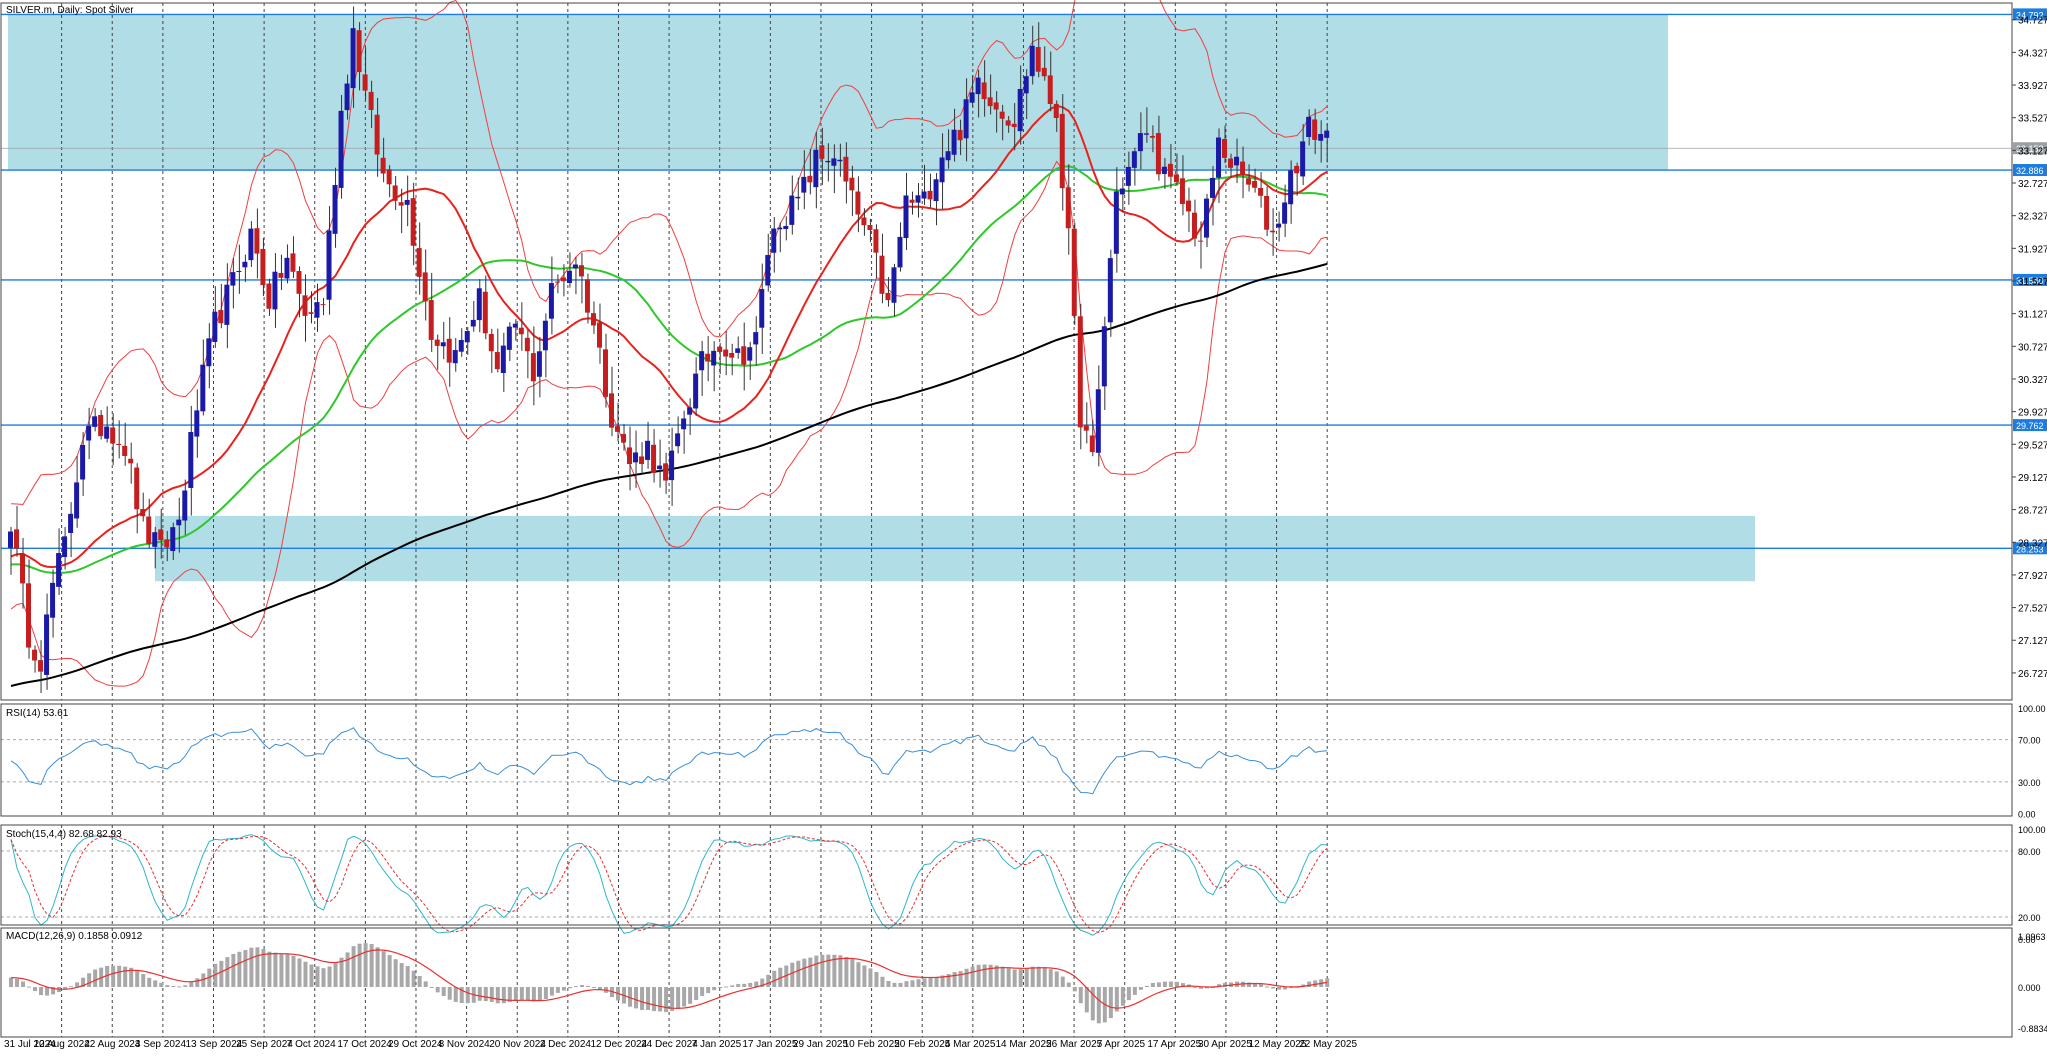  What do you see at coordinates (2029, 988) in the screenshot?
I see `macd-y-tick-label: 0.000` at bounding box center [2029, 988].